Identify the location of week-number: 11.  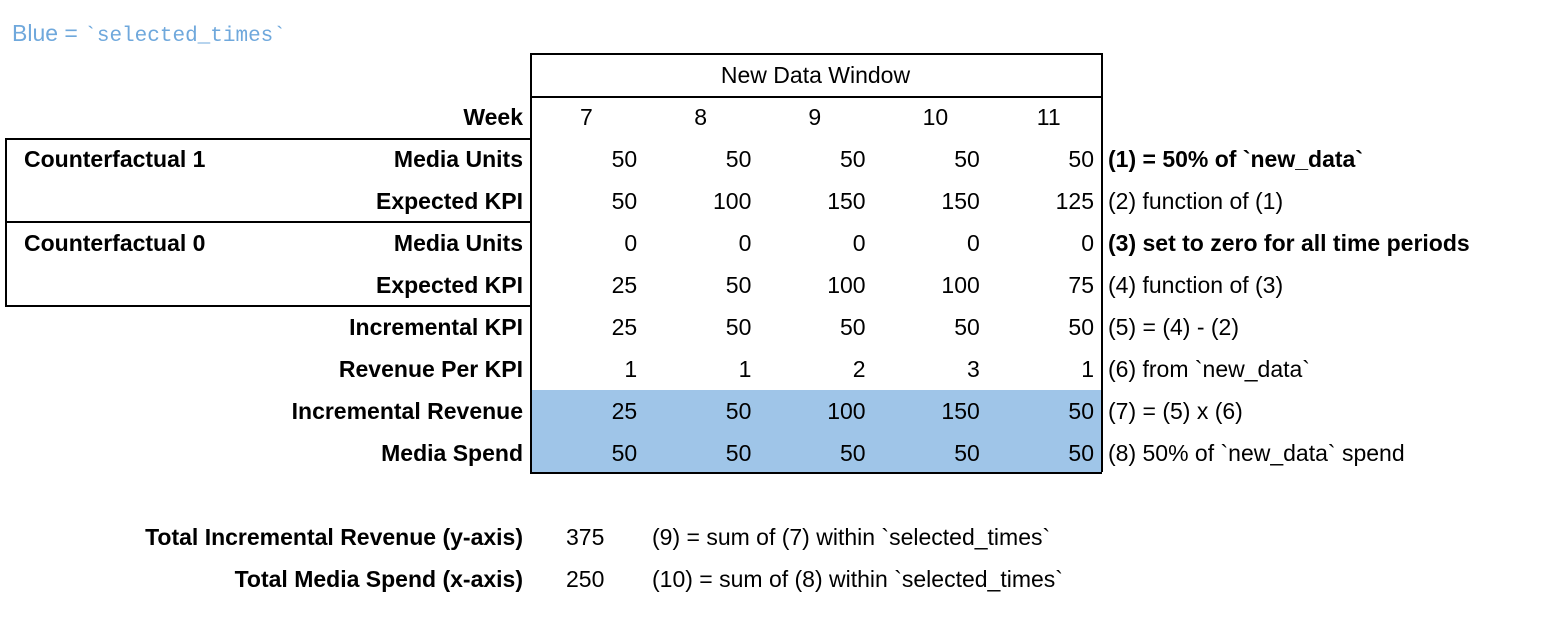
(1048, 117).